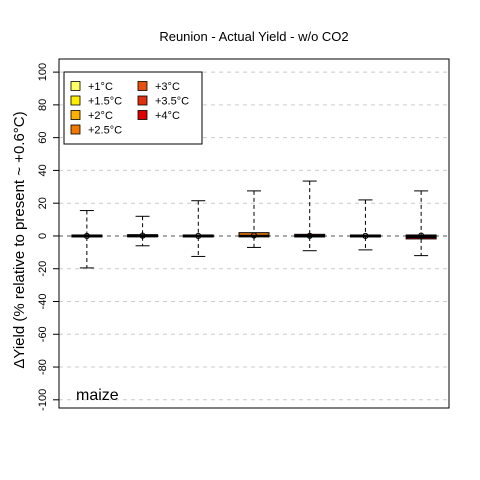 The height and width of the screenshot is (480, 480). What do you see at coordinates (43, 400) in the screenshot?
I see `y-tick-label: -100` at bounding box center [43, 400].